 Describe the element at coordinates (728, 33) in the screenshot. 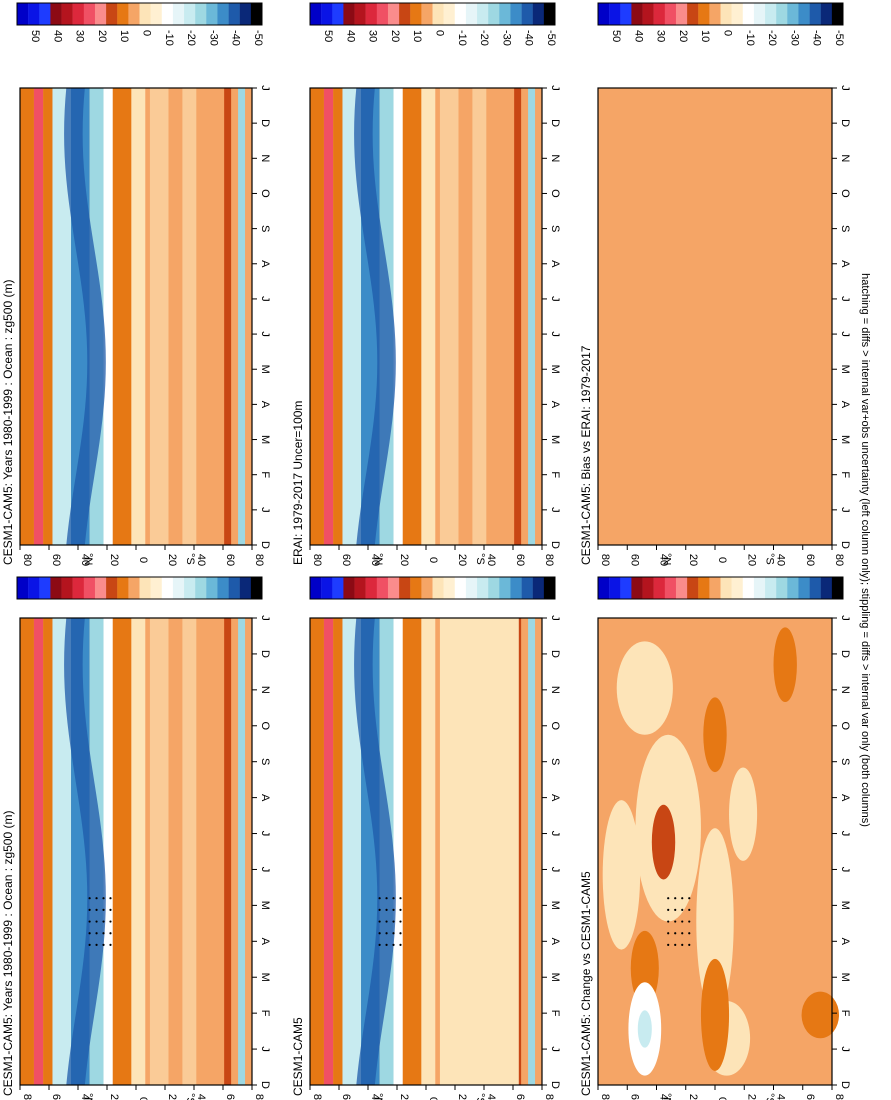

I see `colorbar-tick-label: 0` at that location.